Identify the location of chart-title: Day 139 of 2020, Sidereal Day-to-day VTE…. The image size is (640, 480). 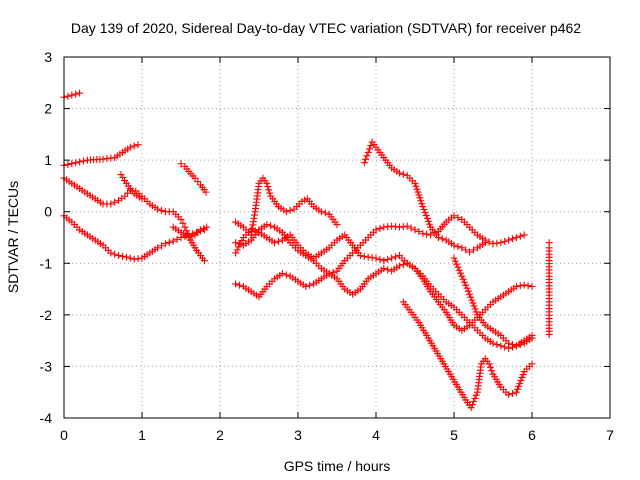
(326, 28).